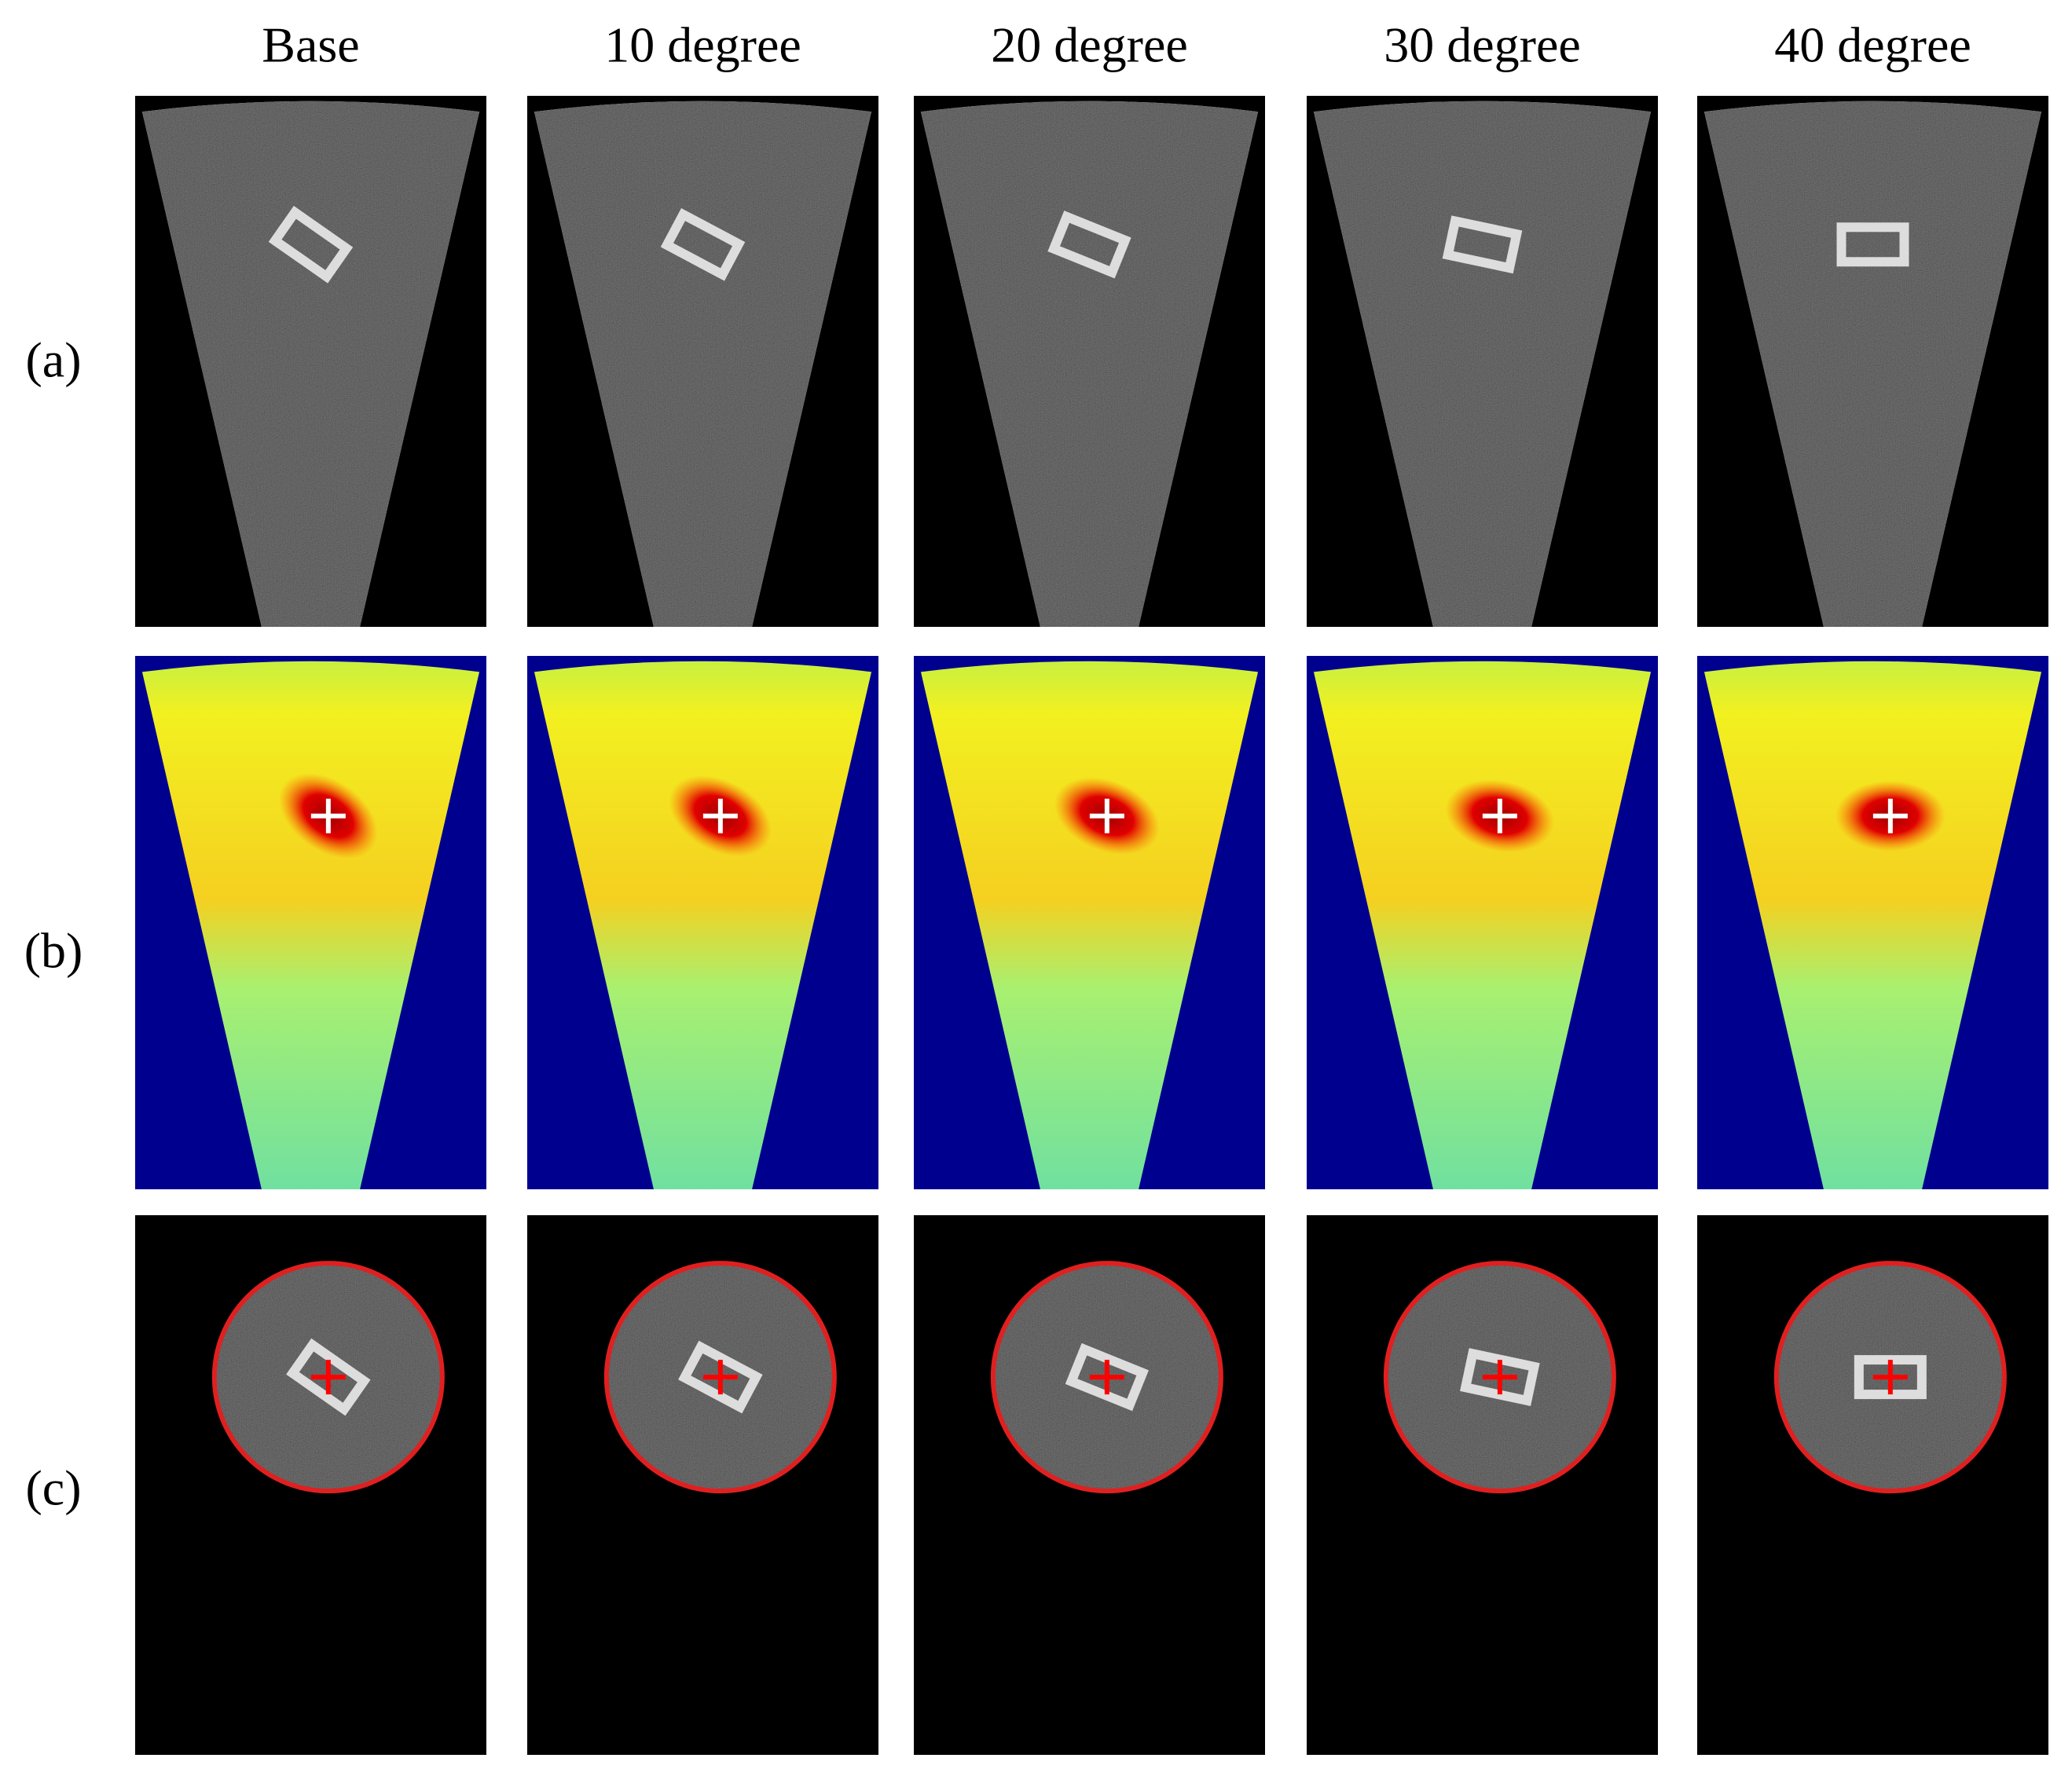  Describe the element at coordinates (1089, 45) in the screenshot. I see `column-header: 20 degree` at that location.